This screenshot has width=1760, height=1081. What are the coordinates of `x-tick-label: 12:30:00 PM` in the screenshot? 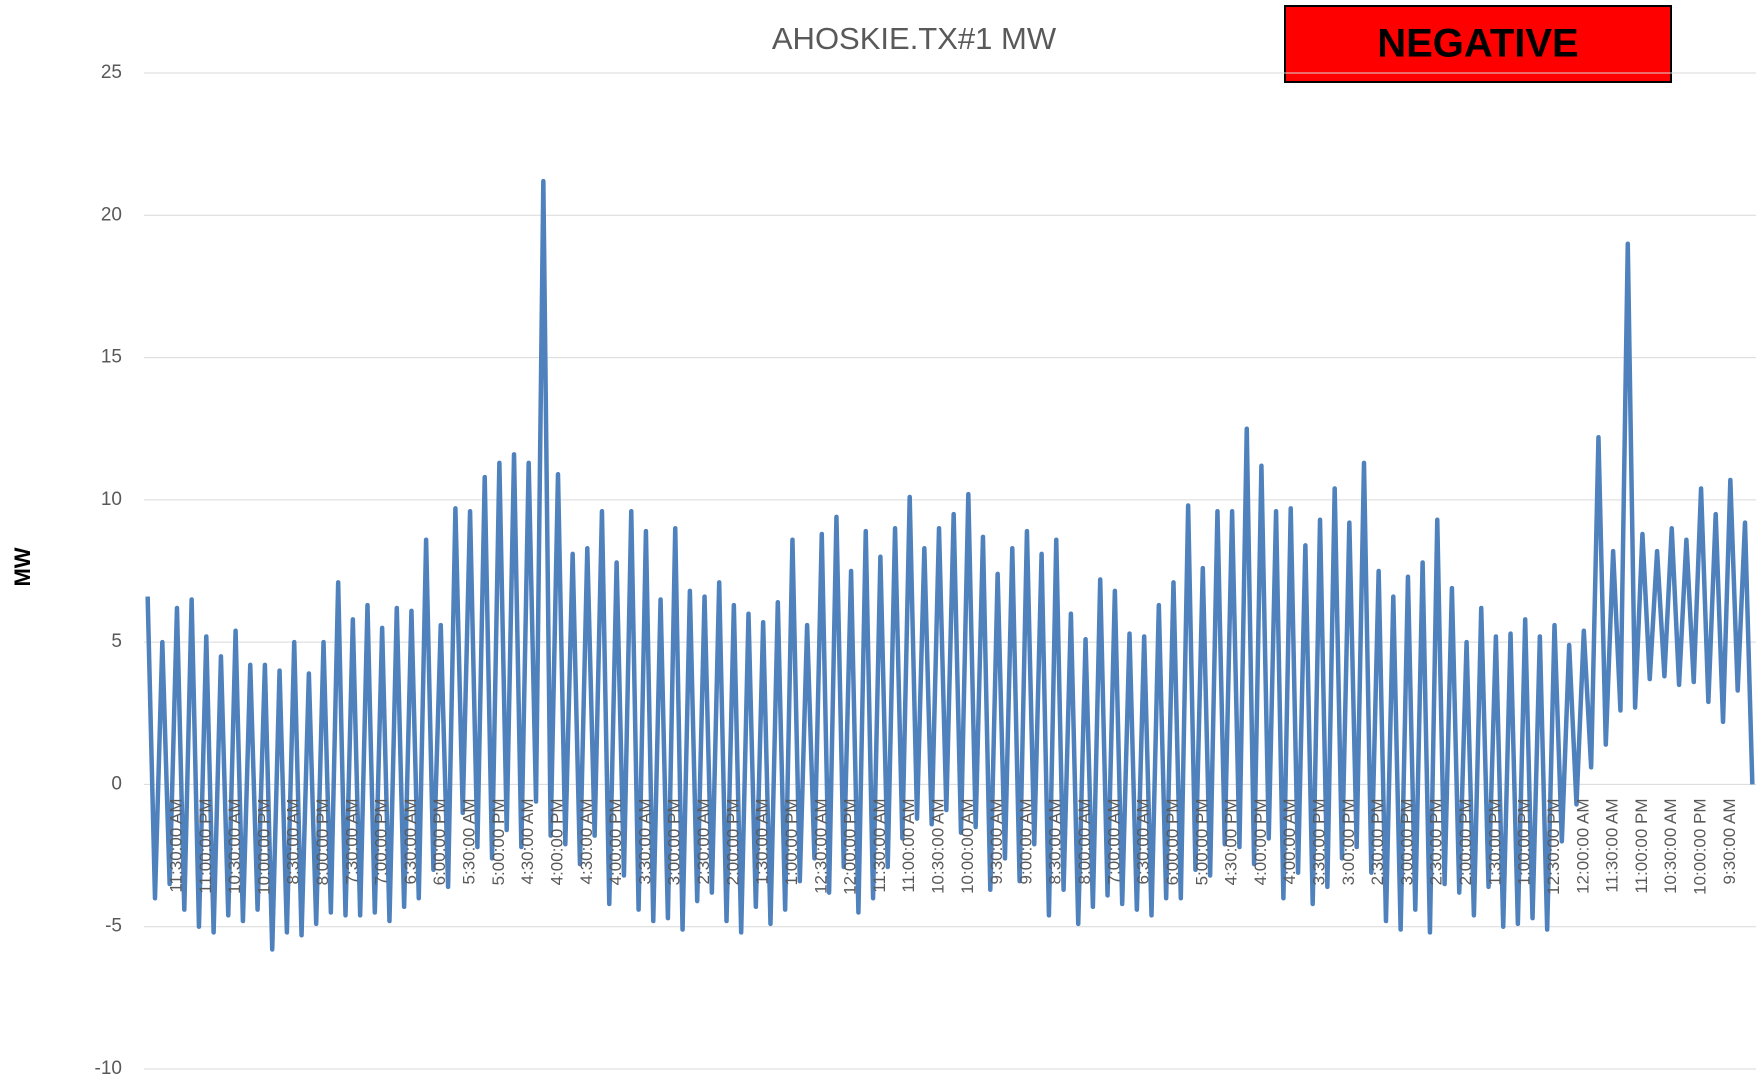 It's located at (1553, 846).